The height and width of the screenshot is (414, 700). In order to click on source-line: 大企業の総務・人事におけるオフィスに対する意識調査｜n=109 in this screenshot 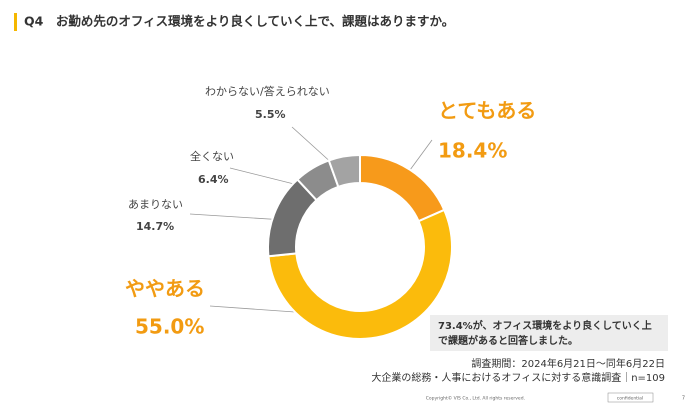, I will do `click(518, 377)`.